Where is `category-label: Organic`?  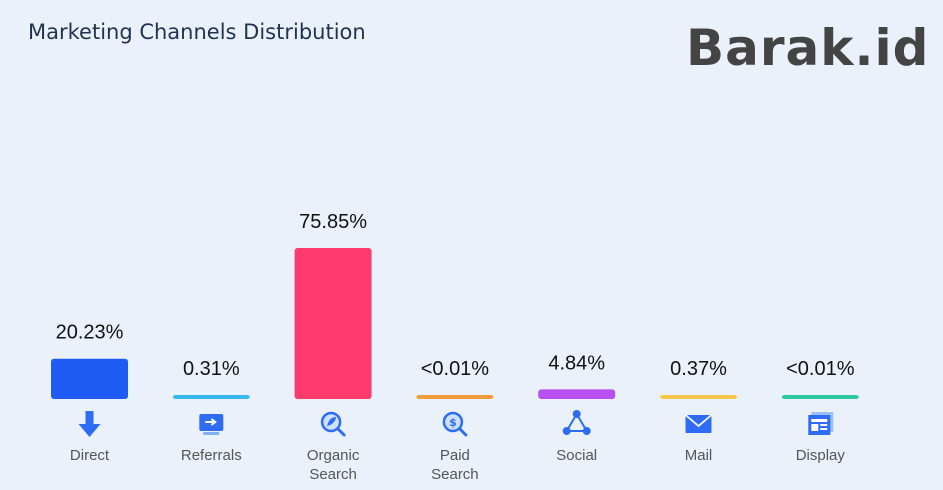 category-label: Organic is located at coordinates (333, 455).